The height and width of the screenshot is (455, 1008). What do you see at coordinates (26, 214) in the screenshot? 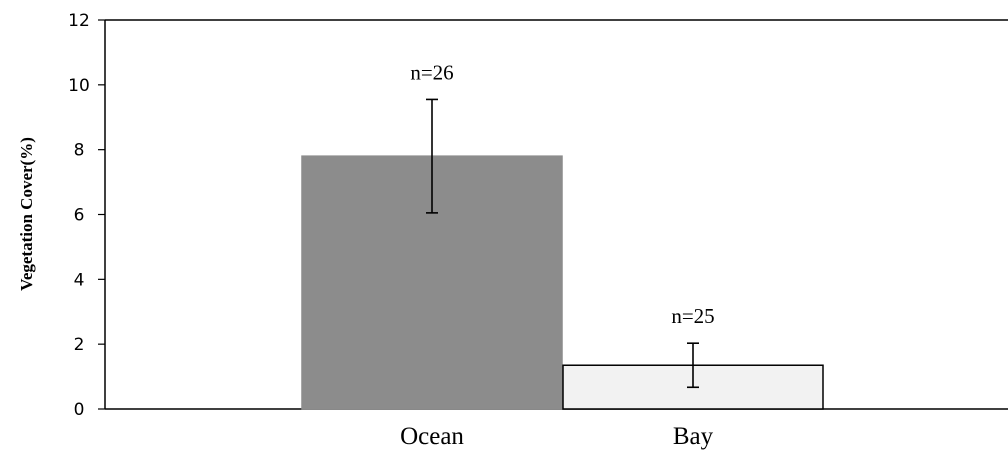
I see `y-axis-title: Vegetation Cover(%)` at bounding box center [26, 214].